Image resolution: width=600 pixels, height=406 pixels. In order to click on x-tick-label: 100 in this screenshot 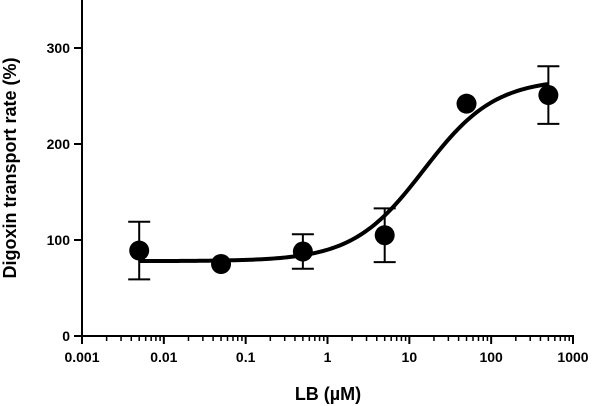, I will do `click(491, 357)`.